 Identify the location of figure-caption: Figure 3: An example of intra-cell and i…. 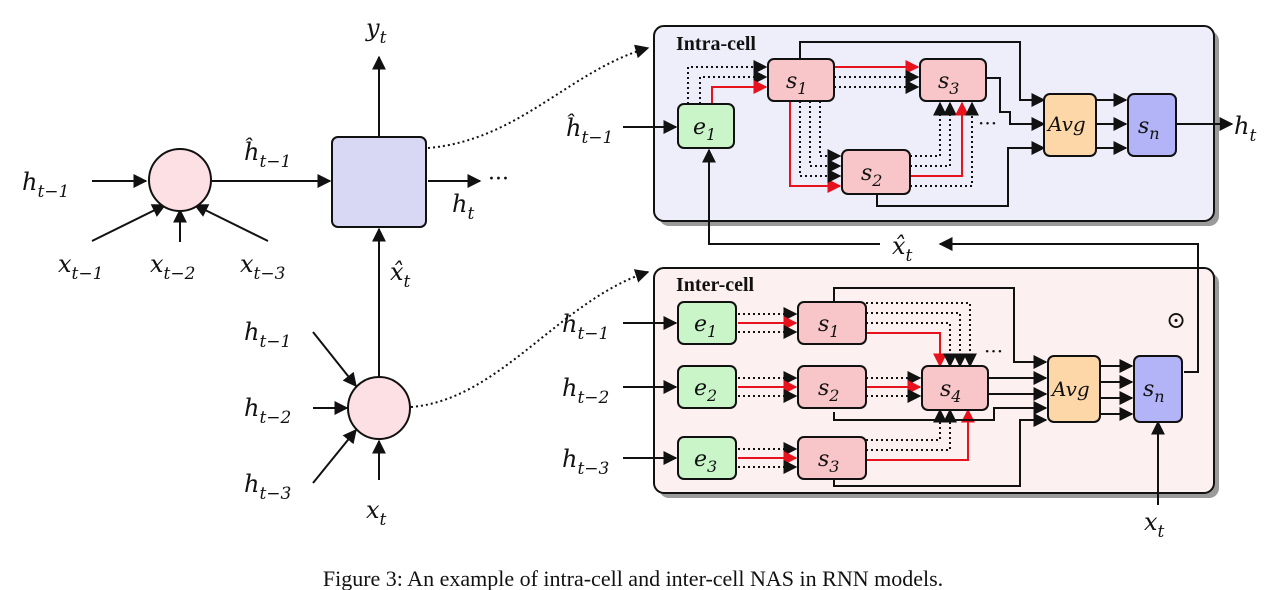
(633, 578).